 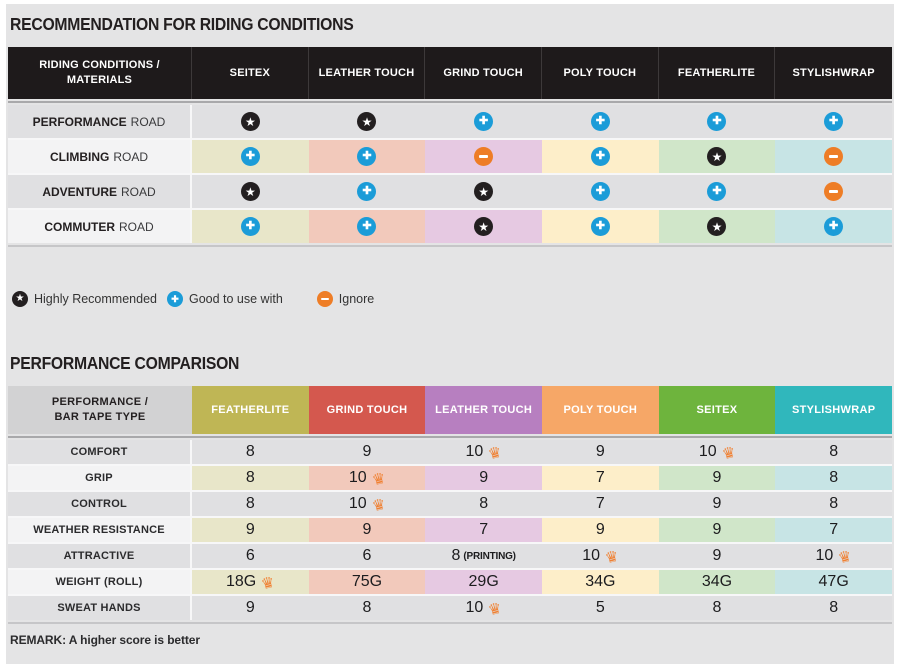 What do you see at coordinates (367, 582) in the screenshot?
I see `score-cell: 75G` at bounding box center [367, 582].